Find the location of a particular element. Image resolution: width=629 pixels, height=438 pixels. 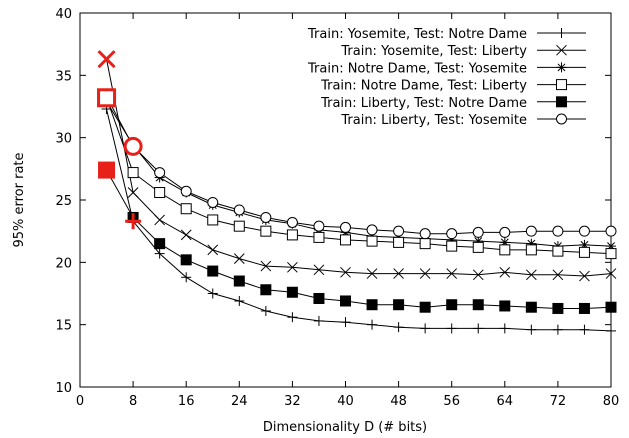

y-tick-label: 10 is located at coordinates (63, 388).